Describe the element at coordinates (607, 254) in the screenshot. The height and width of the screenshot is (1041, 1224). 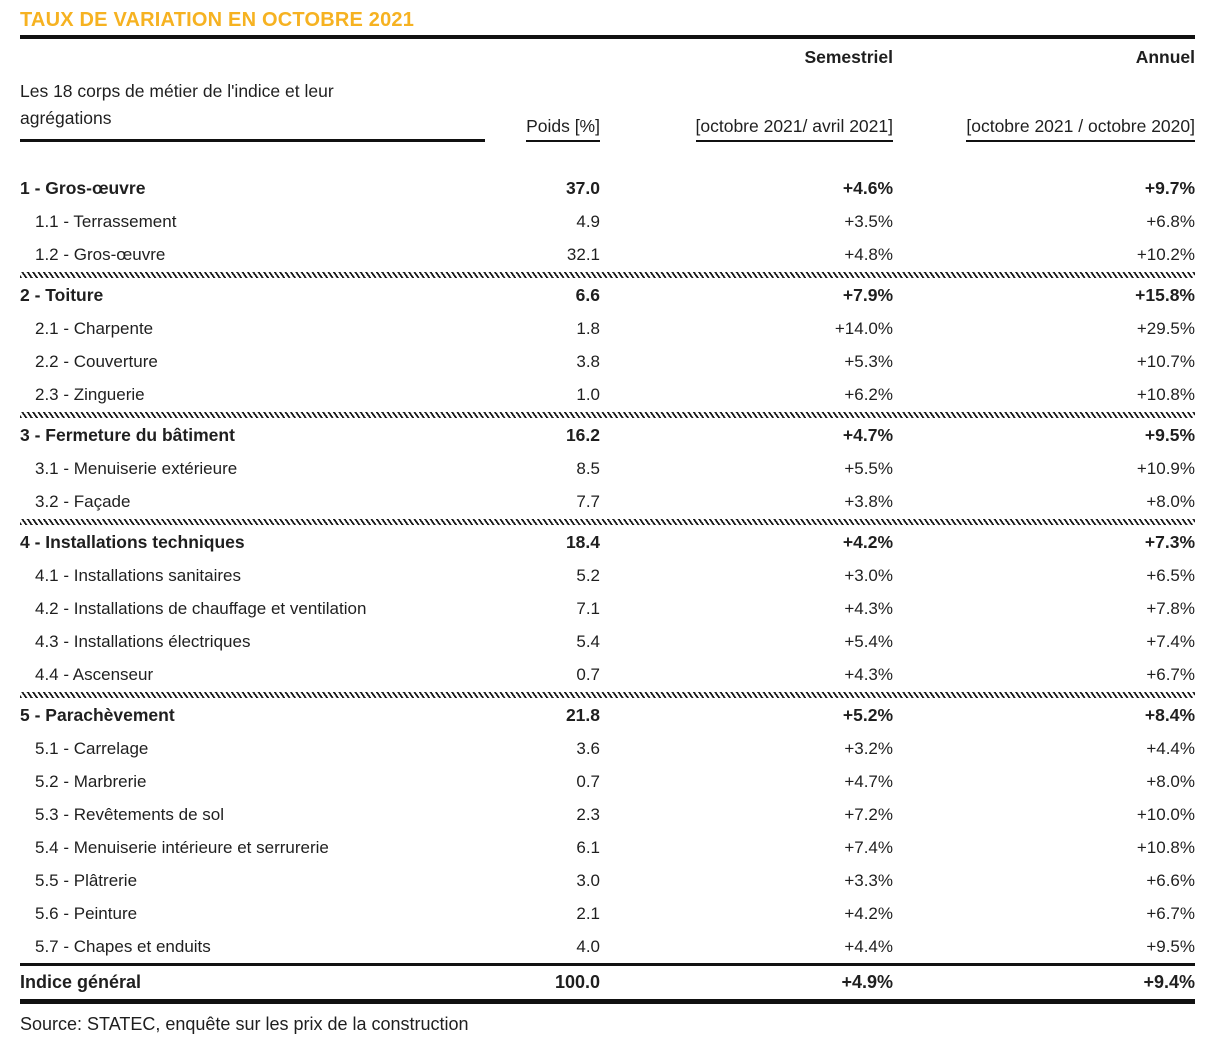
I see `table-row: 1.2 - Gros-œuvre 32.1 +4.8% +10.2%` at that location.